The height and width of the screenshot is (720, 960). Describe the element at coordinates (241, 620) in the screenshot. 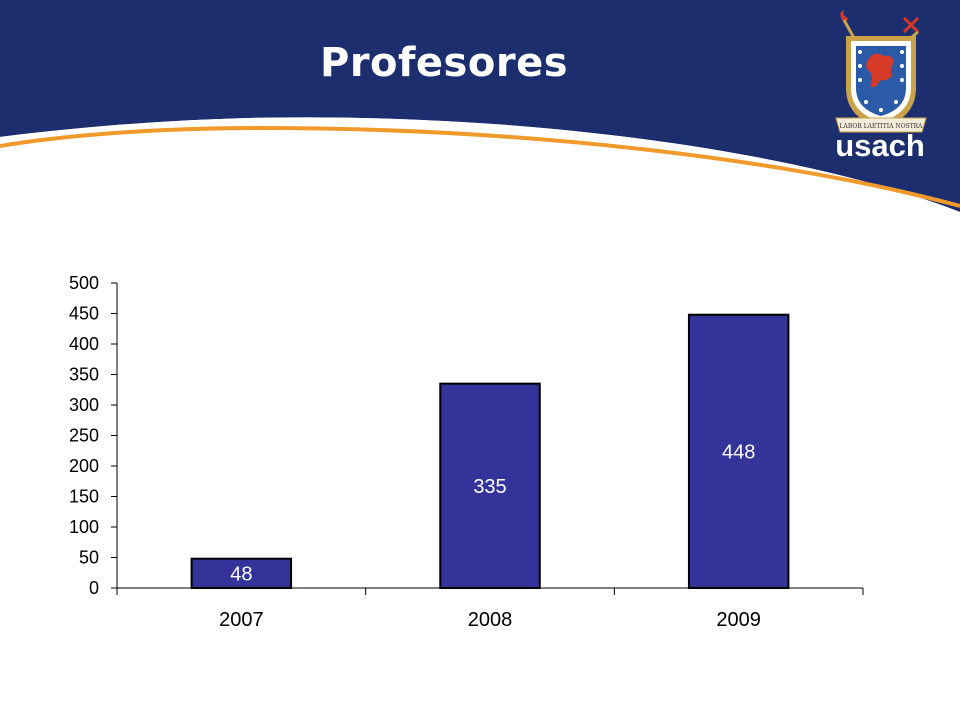

I see `x-category-label: 2007` at that location.